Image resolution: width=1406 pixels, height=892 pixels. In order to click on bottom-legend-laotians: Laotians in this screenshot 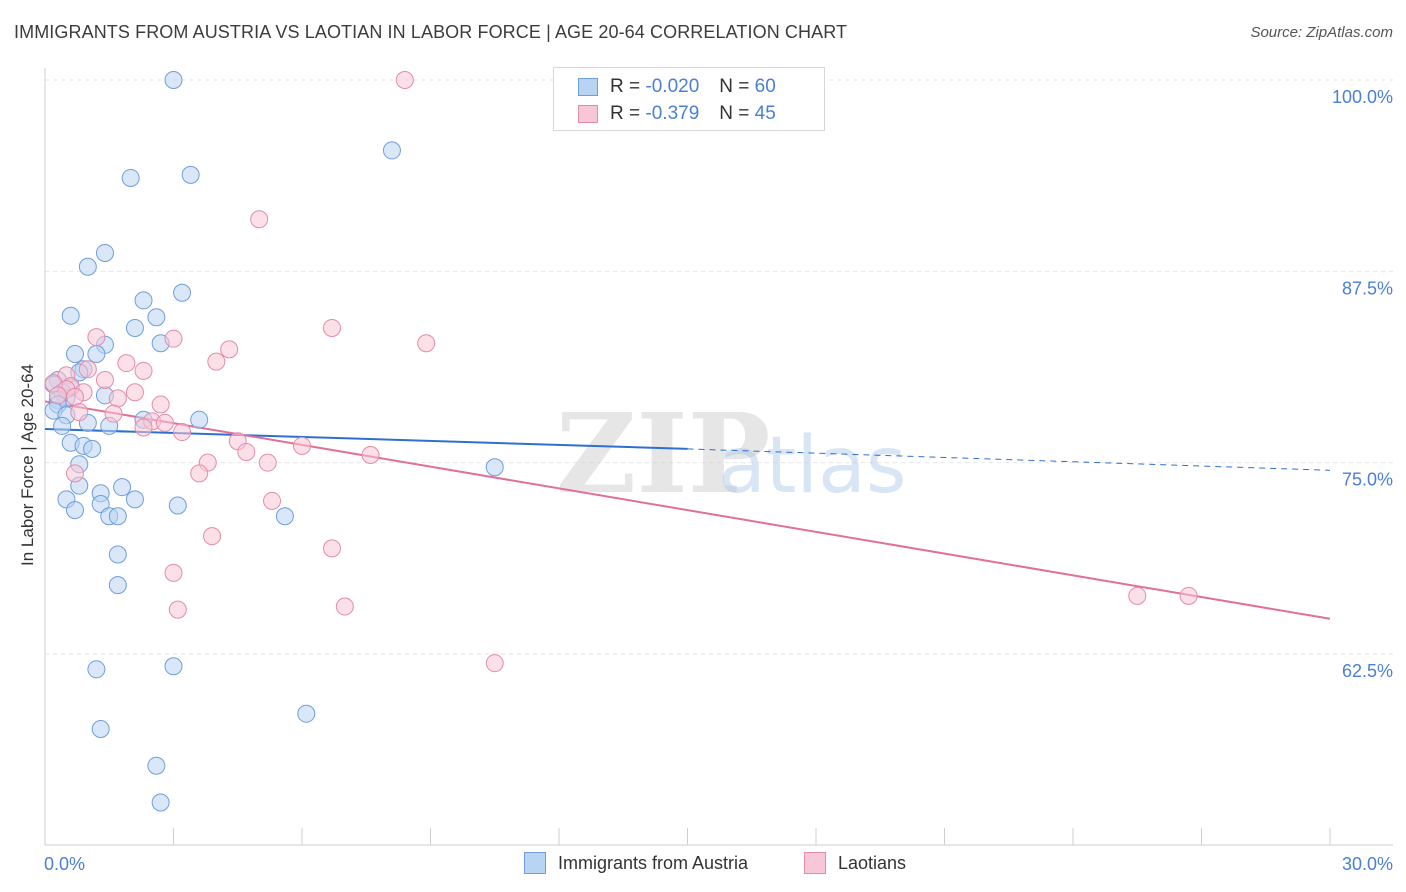, I will do `click(855, 863)`.